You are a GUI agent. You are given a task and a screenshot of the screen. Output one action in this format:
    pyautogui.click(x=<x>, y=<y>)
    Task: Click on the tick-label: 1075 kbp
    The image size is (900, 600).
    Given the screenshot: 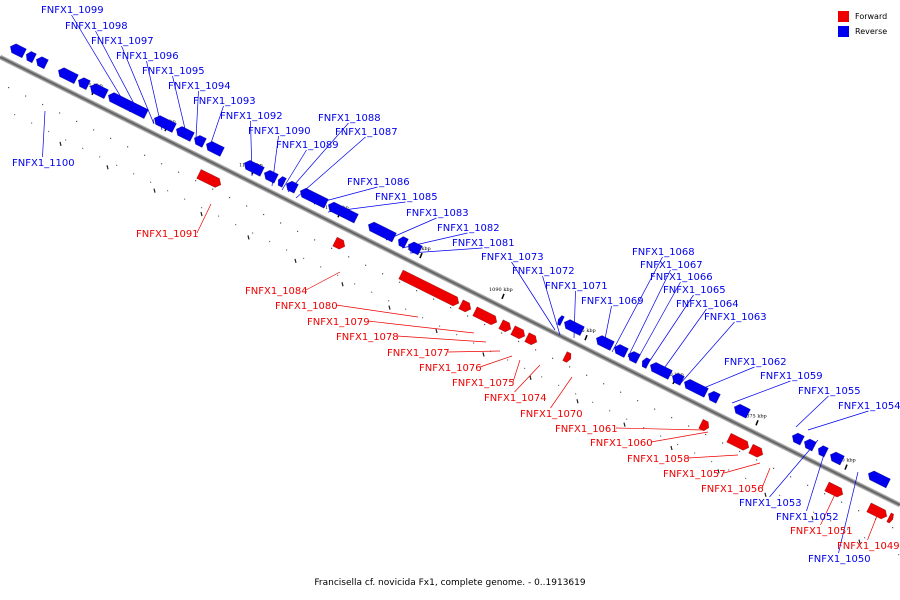 What is the action you would take?
    pyautogui.click(x=755, y=416)
    